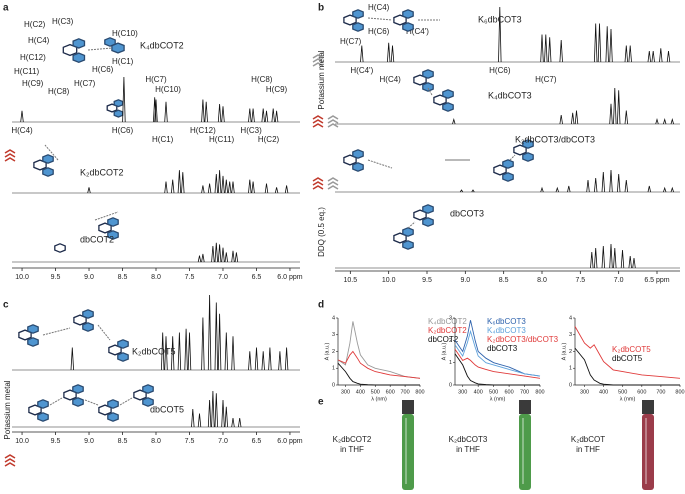 The height and width of the screenshot is (494, 685). I want to click on x-tick-label: 700, so click(524, 392).